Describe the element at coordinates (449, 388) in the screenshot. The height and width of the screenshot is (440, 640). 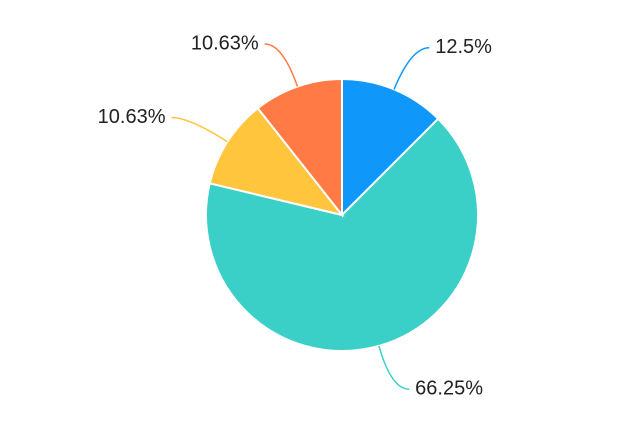
I see `data-label: 66.25%` at that location.